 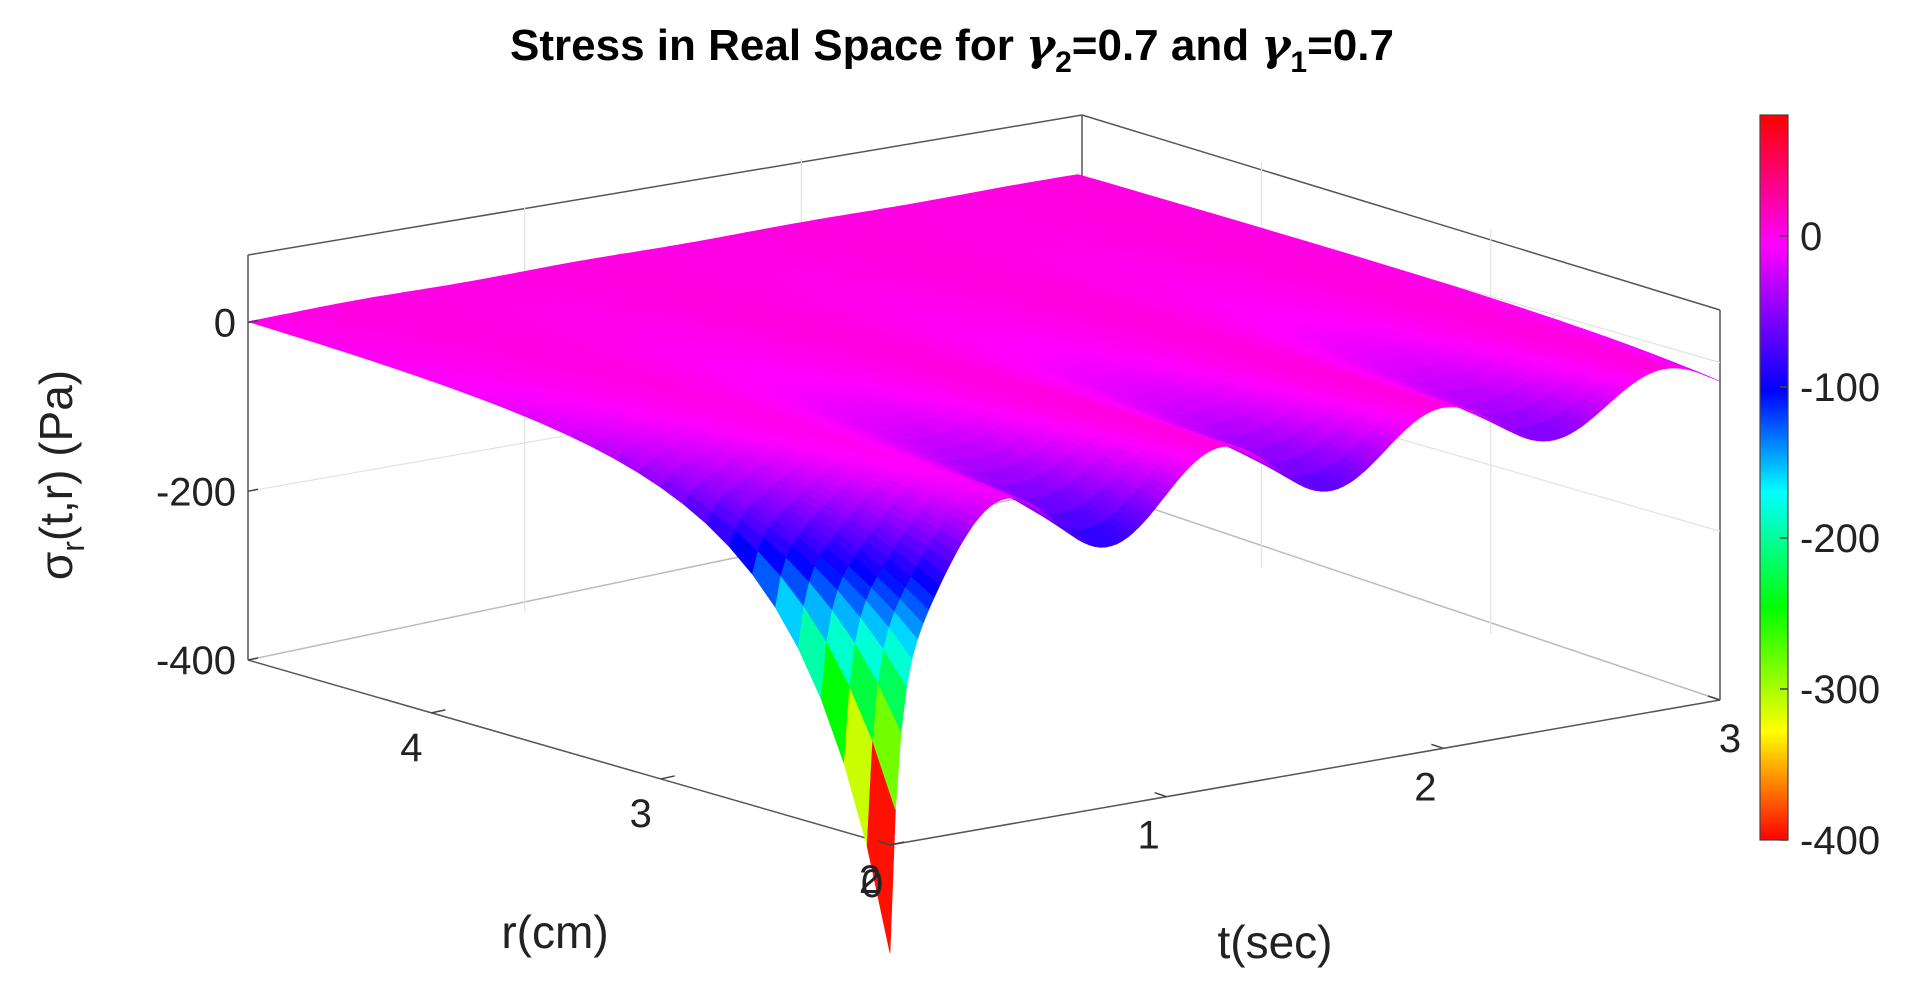 I want to click on axis-edge-top-left, so click(x=665, y=185).